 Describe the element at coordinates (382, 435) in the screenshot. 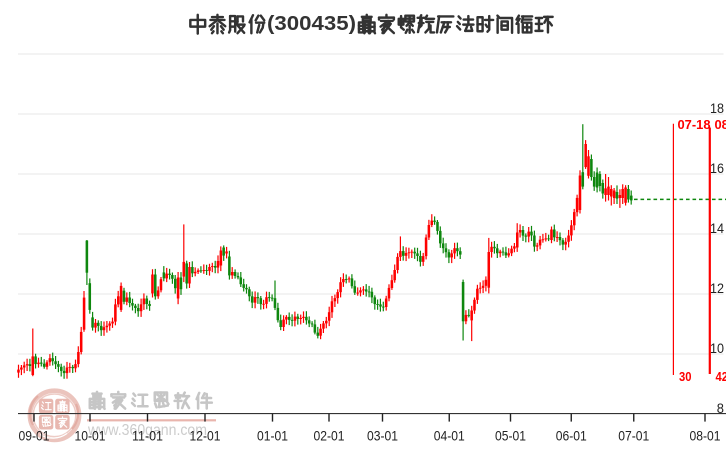

I see `svg-text: 03-01` at that location.